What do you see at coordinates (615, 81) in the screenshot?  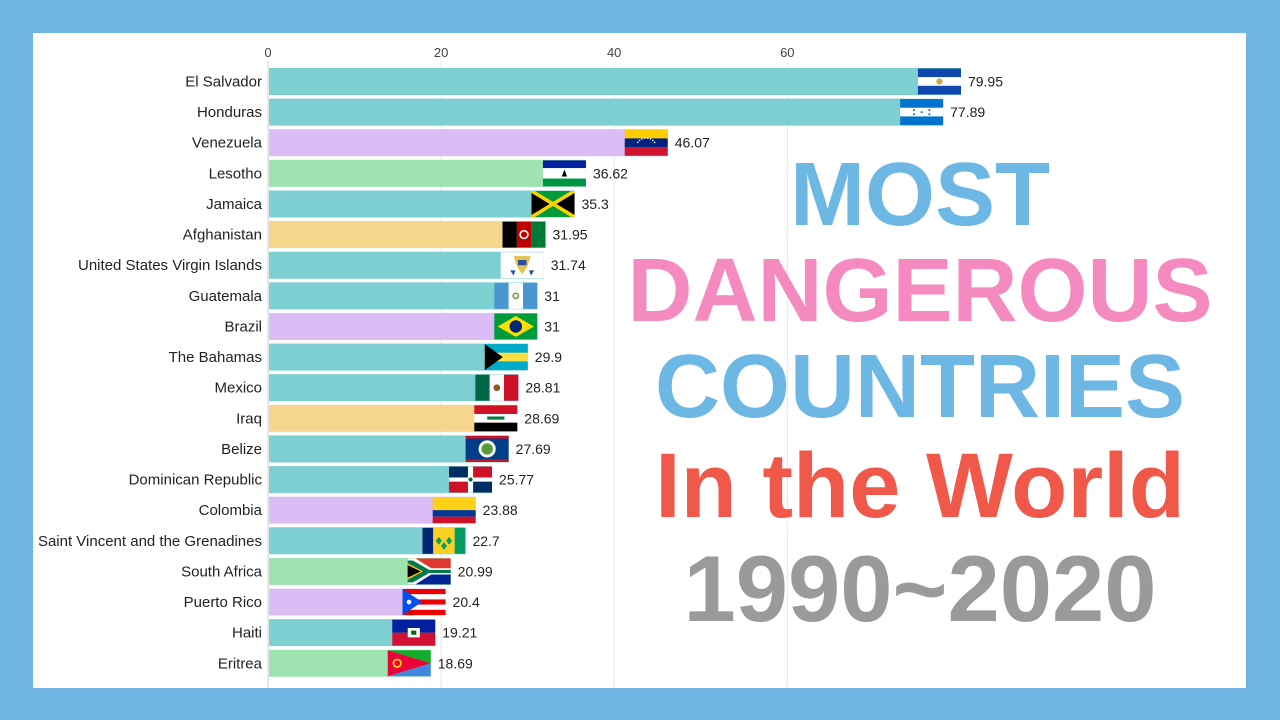 I see `bar-el-salvador` at bounding box center [615, 81].